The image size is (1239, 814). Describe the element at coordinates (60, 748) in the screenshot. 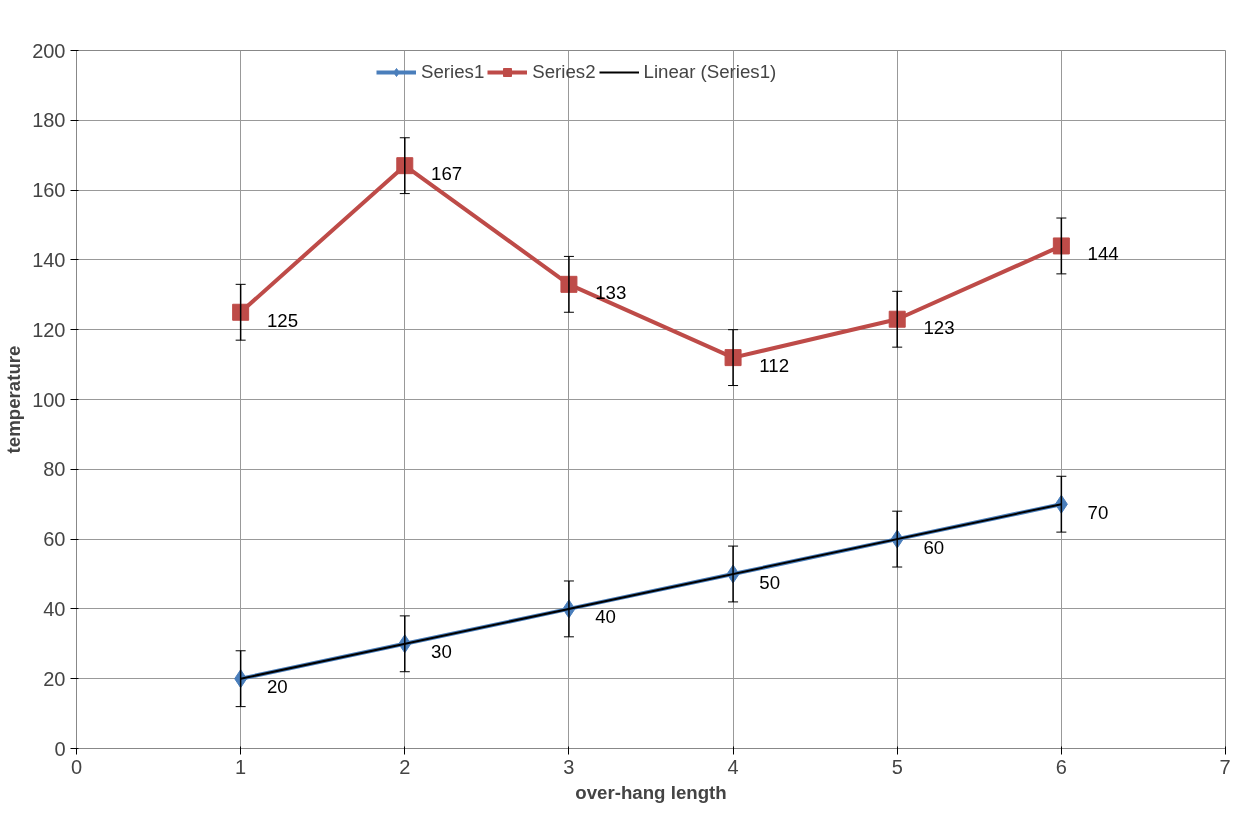

I see `y-tick-label: 0` at that location.